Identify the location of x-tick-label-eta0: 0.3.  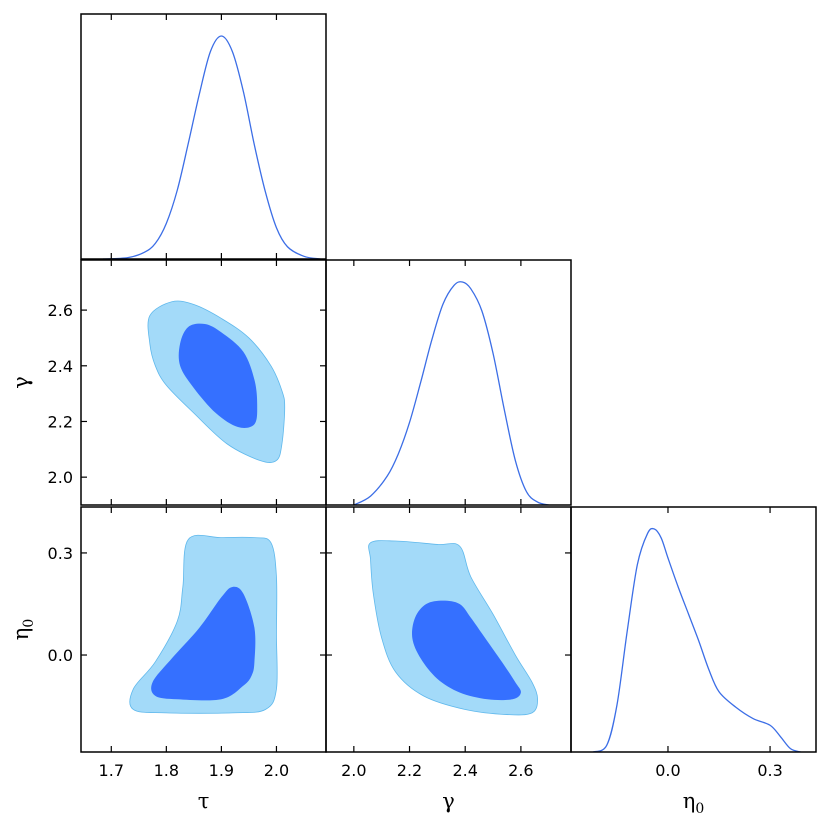
(769, 770).